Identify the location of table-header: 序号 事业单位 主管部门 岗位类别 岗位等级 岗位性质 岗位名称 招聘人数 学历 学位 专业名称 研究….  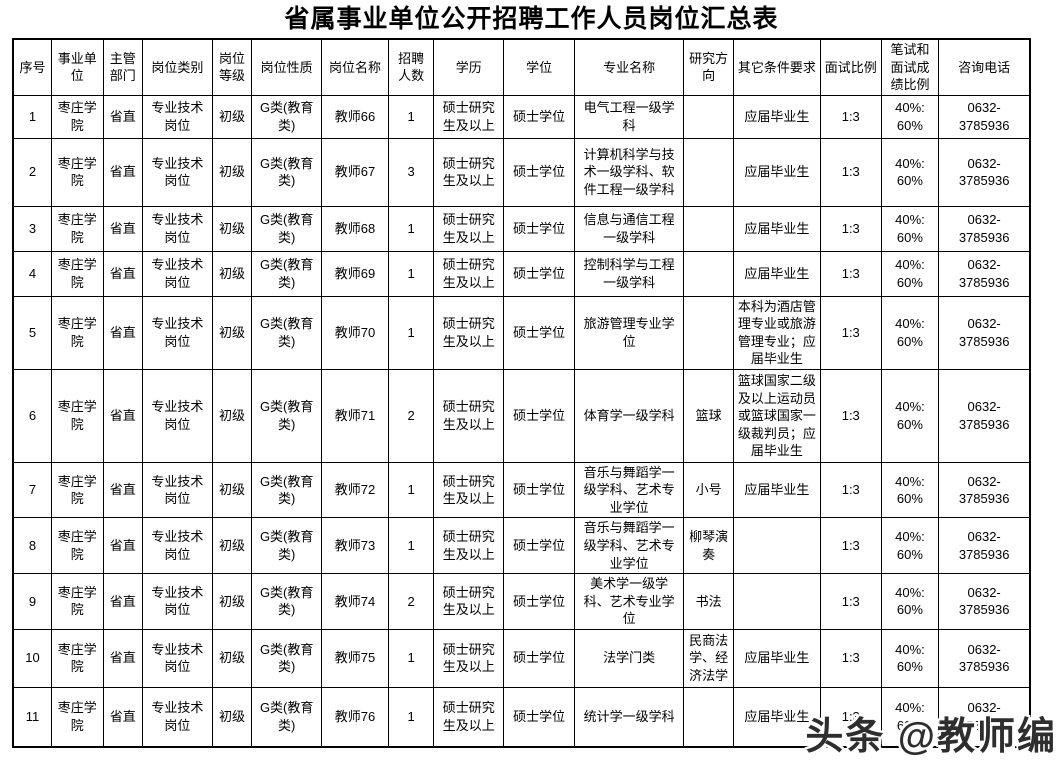
(521, 67).